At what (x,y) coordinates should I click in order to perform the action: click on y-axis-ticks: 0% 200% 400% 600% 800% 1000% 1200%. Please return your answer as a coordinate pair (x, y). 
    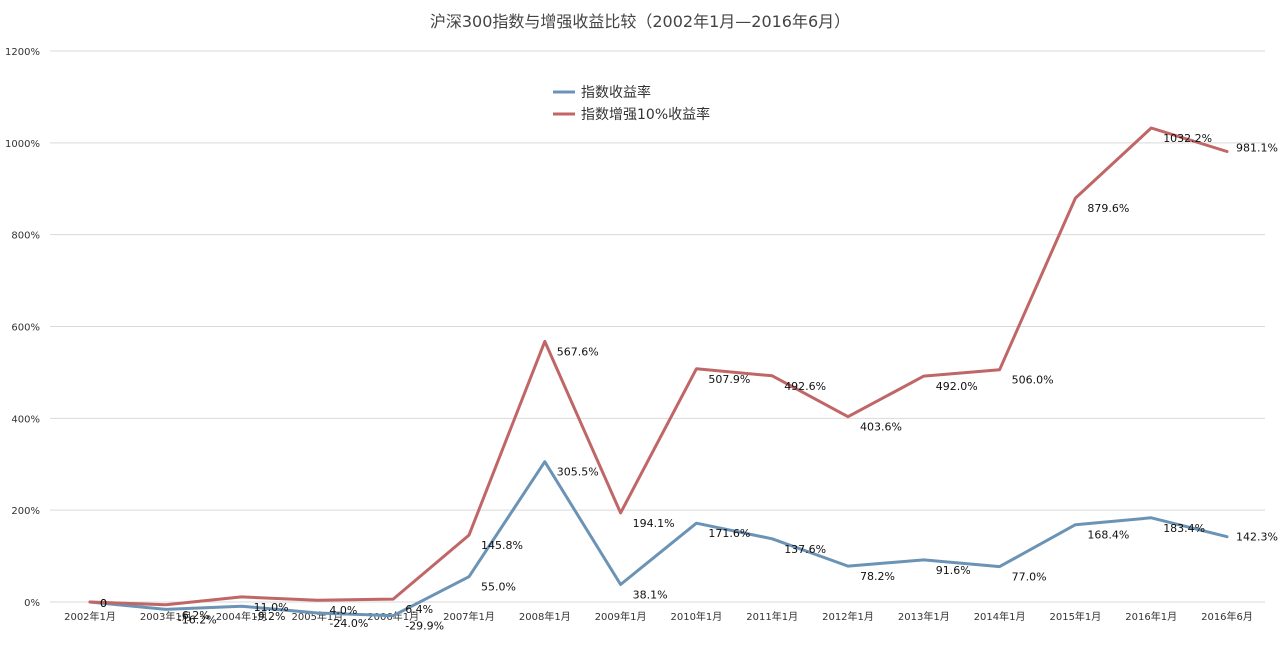
    Looking at the image, I should click on (22, 328).